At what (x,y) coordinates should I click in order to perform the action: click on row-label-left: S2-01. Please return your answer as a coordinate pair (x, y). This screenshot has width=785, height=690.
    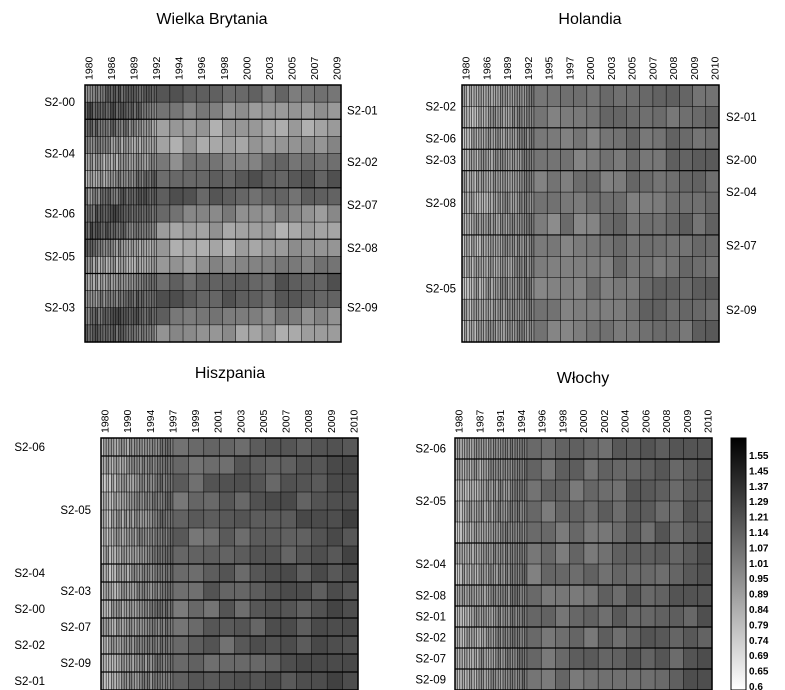
    Looking at the image, I should click on (29, 682).